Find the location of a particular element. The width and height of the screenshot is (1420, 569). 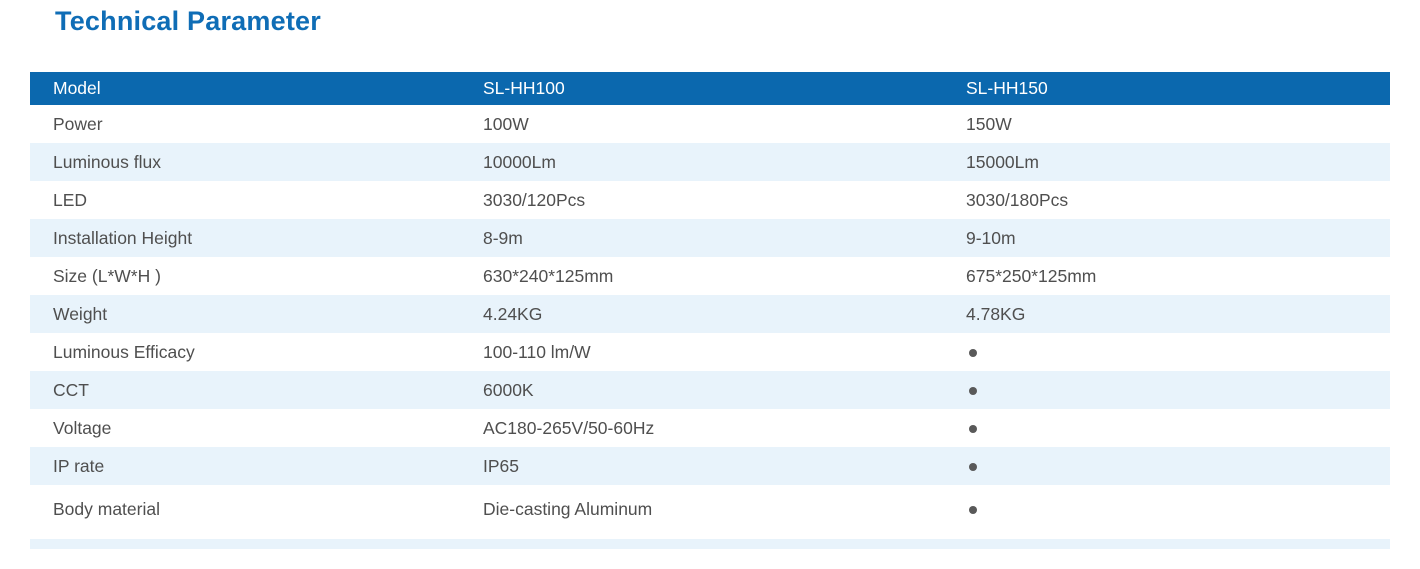

row-label: Power is located at coordinates (78, 123).